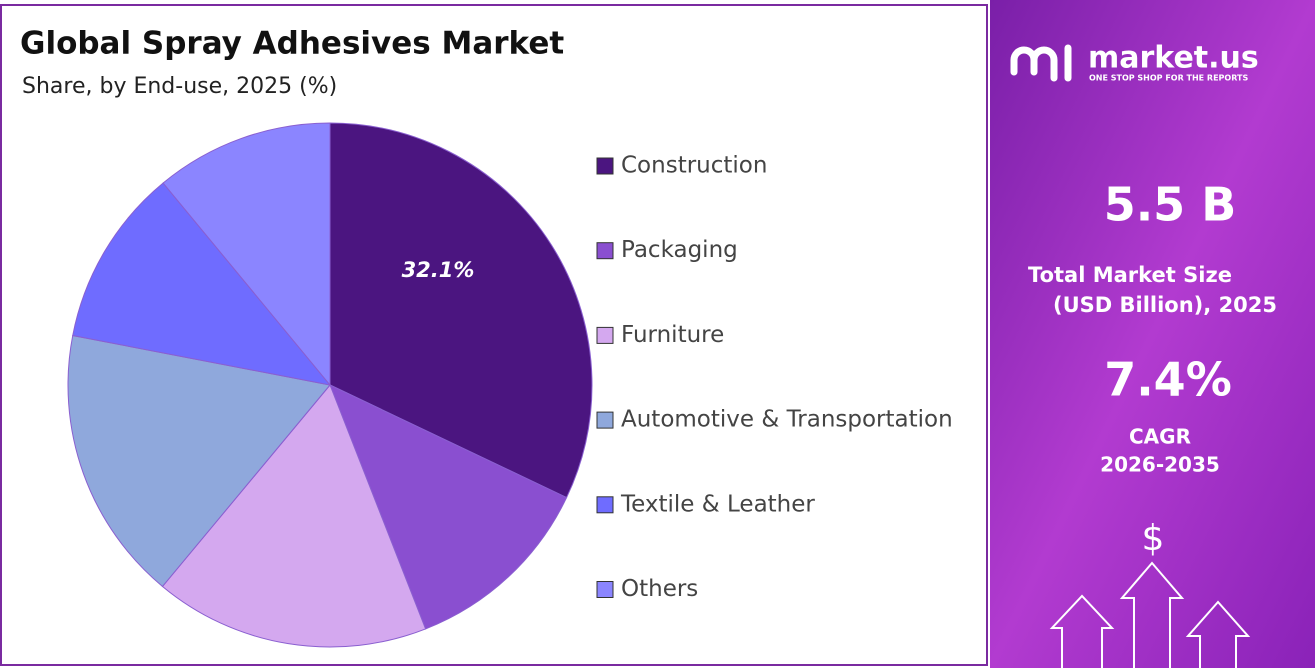 Image resolution: width=1315 pixels, height=672 pixels. Describe the element at coordinates (717, 504) in the screenshot. I see `legend-label: Textile & Leather` at that location.